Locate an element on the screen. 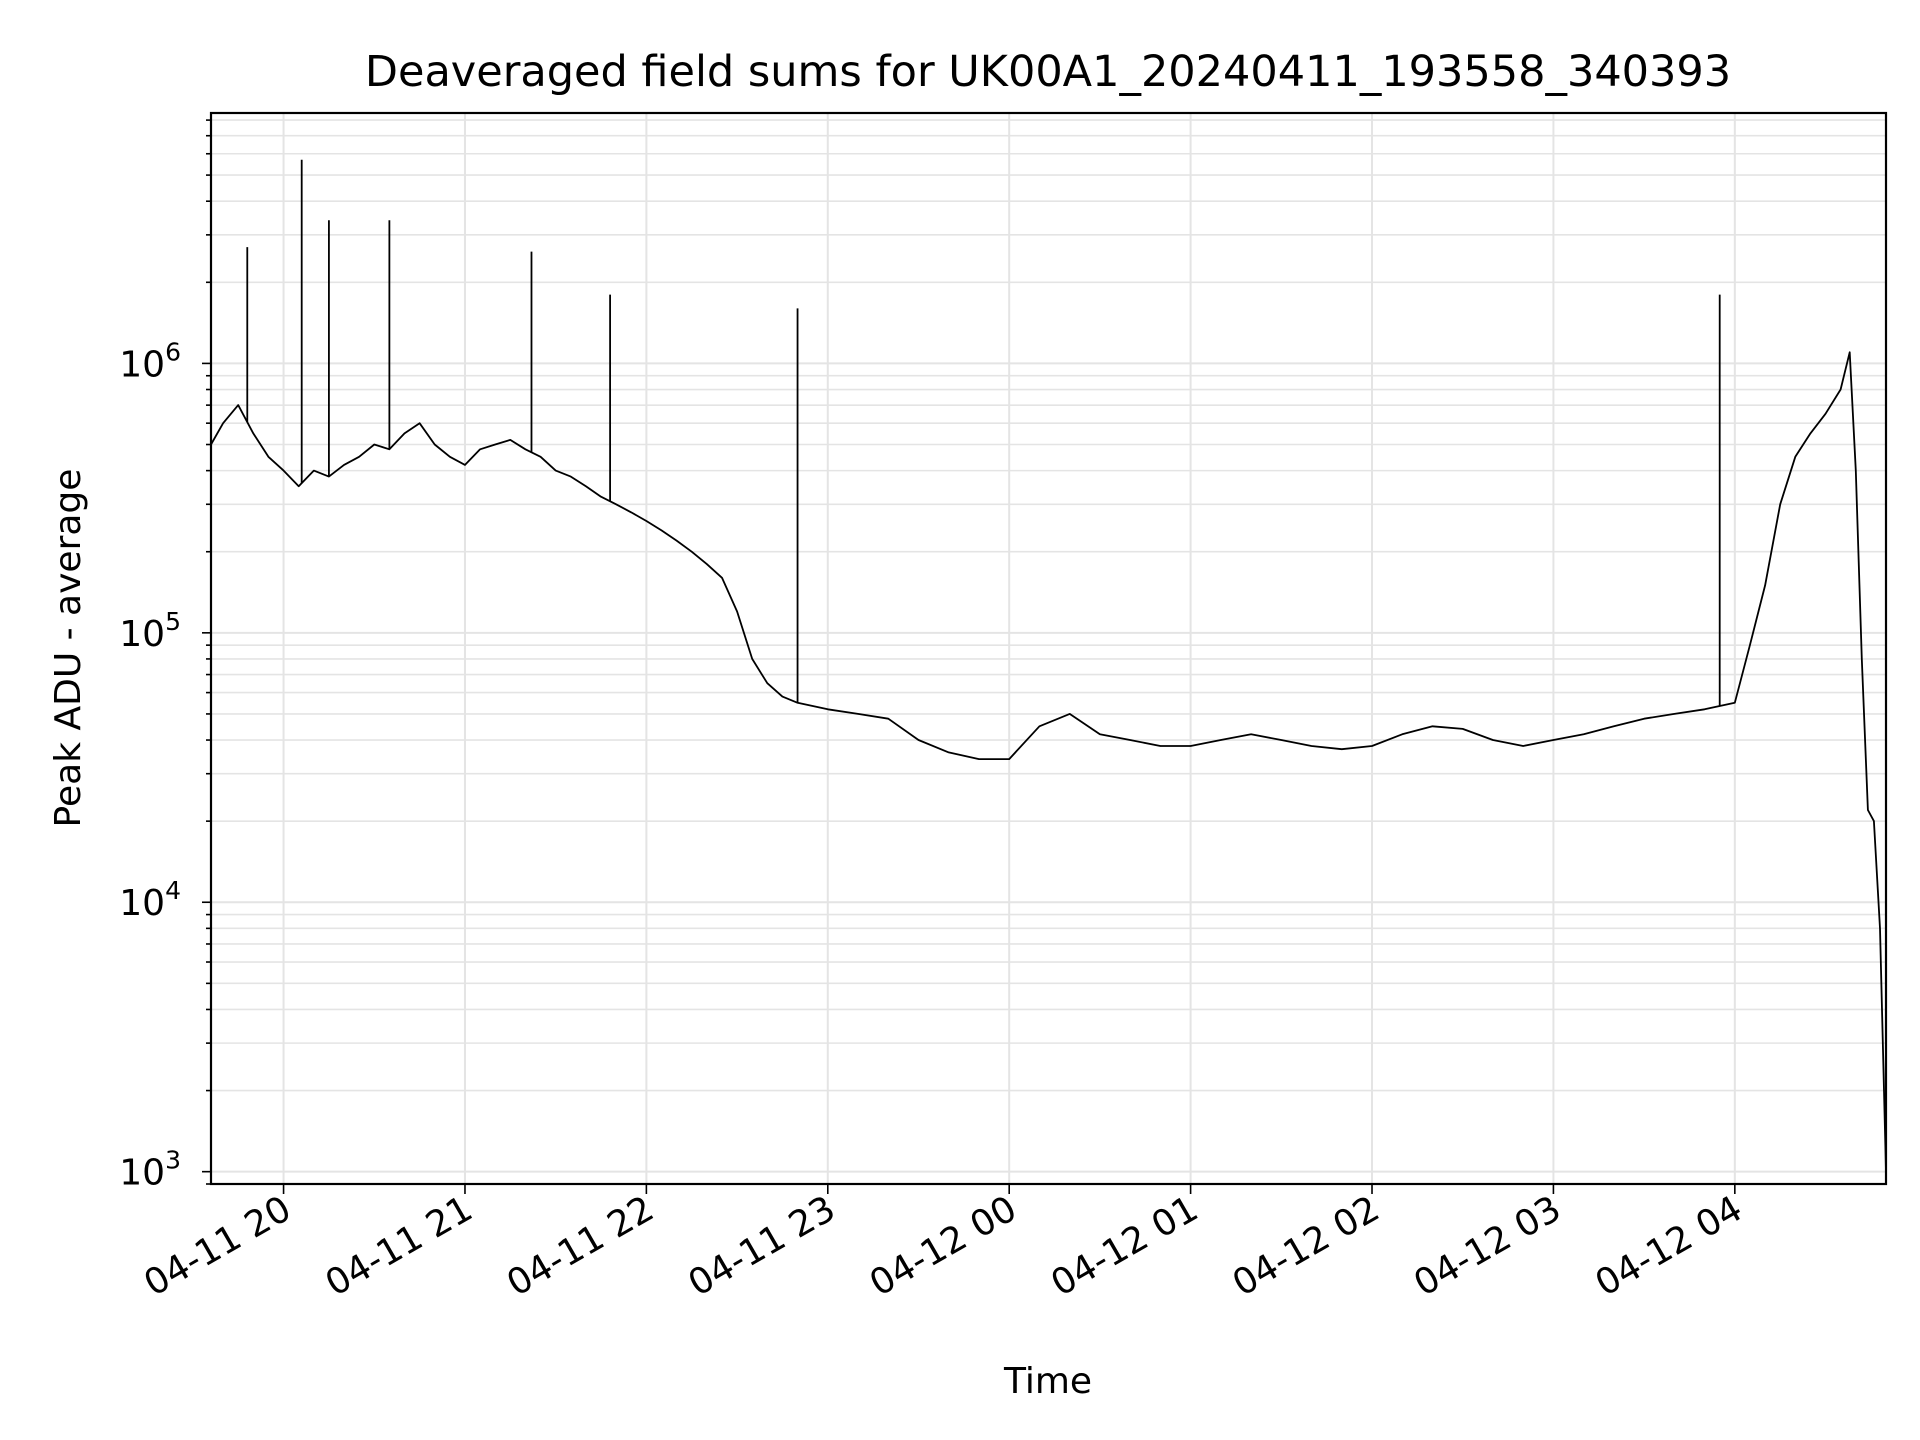  y-tick-label: 10⁵ is located at coordinates (150, 631).